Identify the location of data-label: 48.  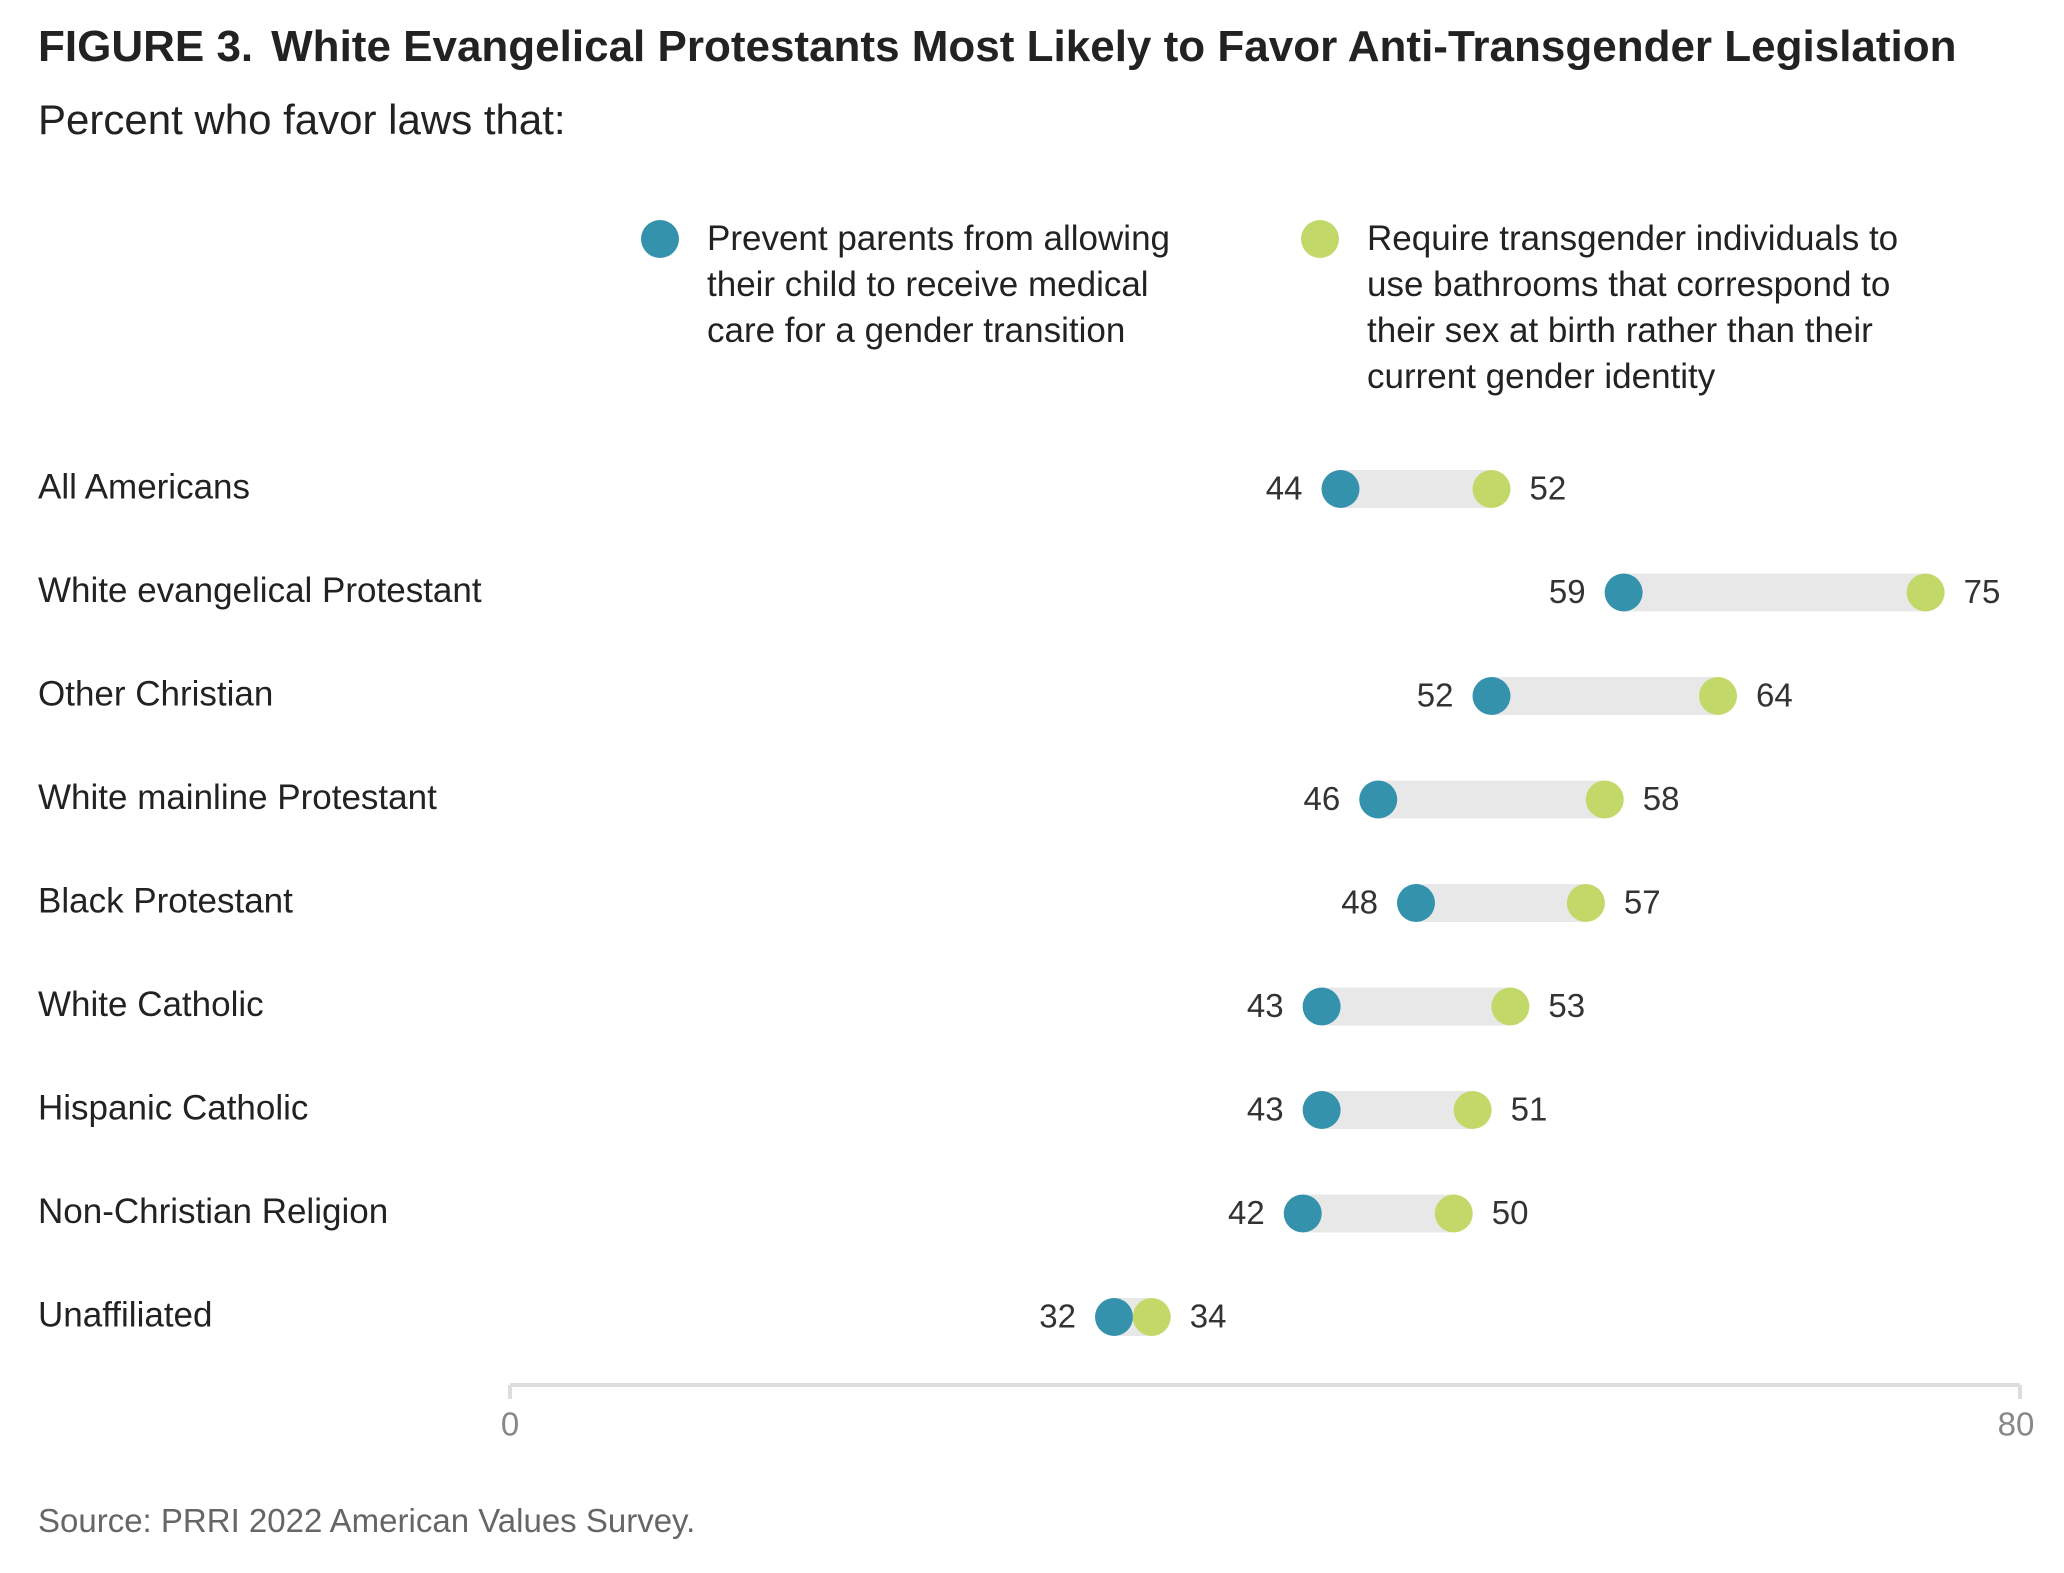
(1359, 902).